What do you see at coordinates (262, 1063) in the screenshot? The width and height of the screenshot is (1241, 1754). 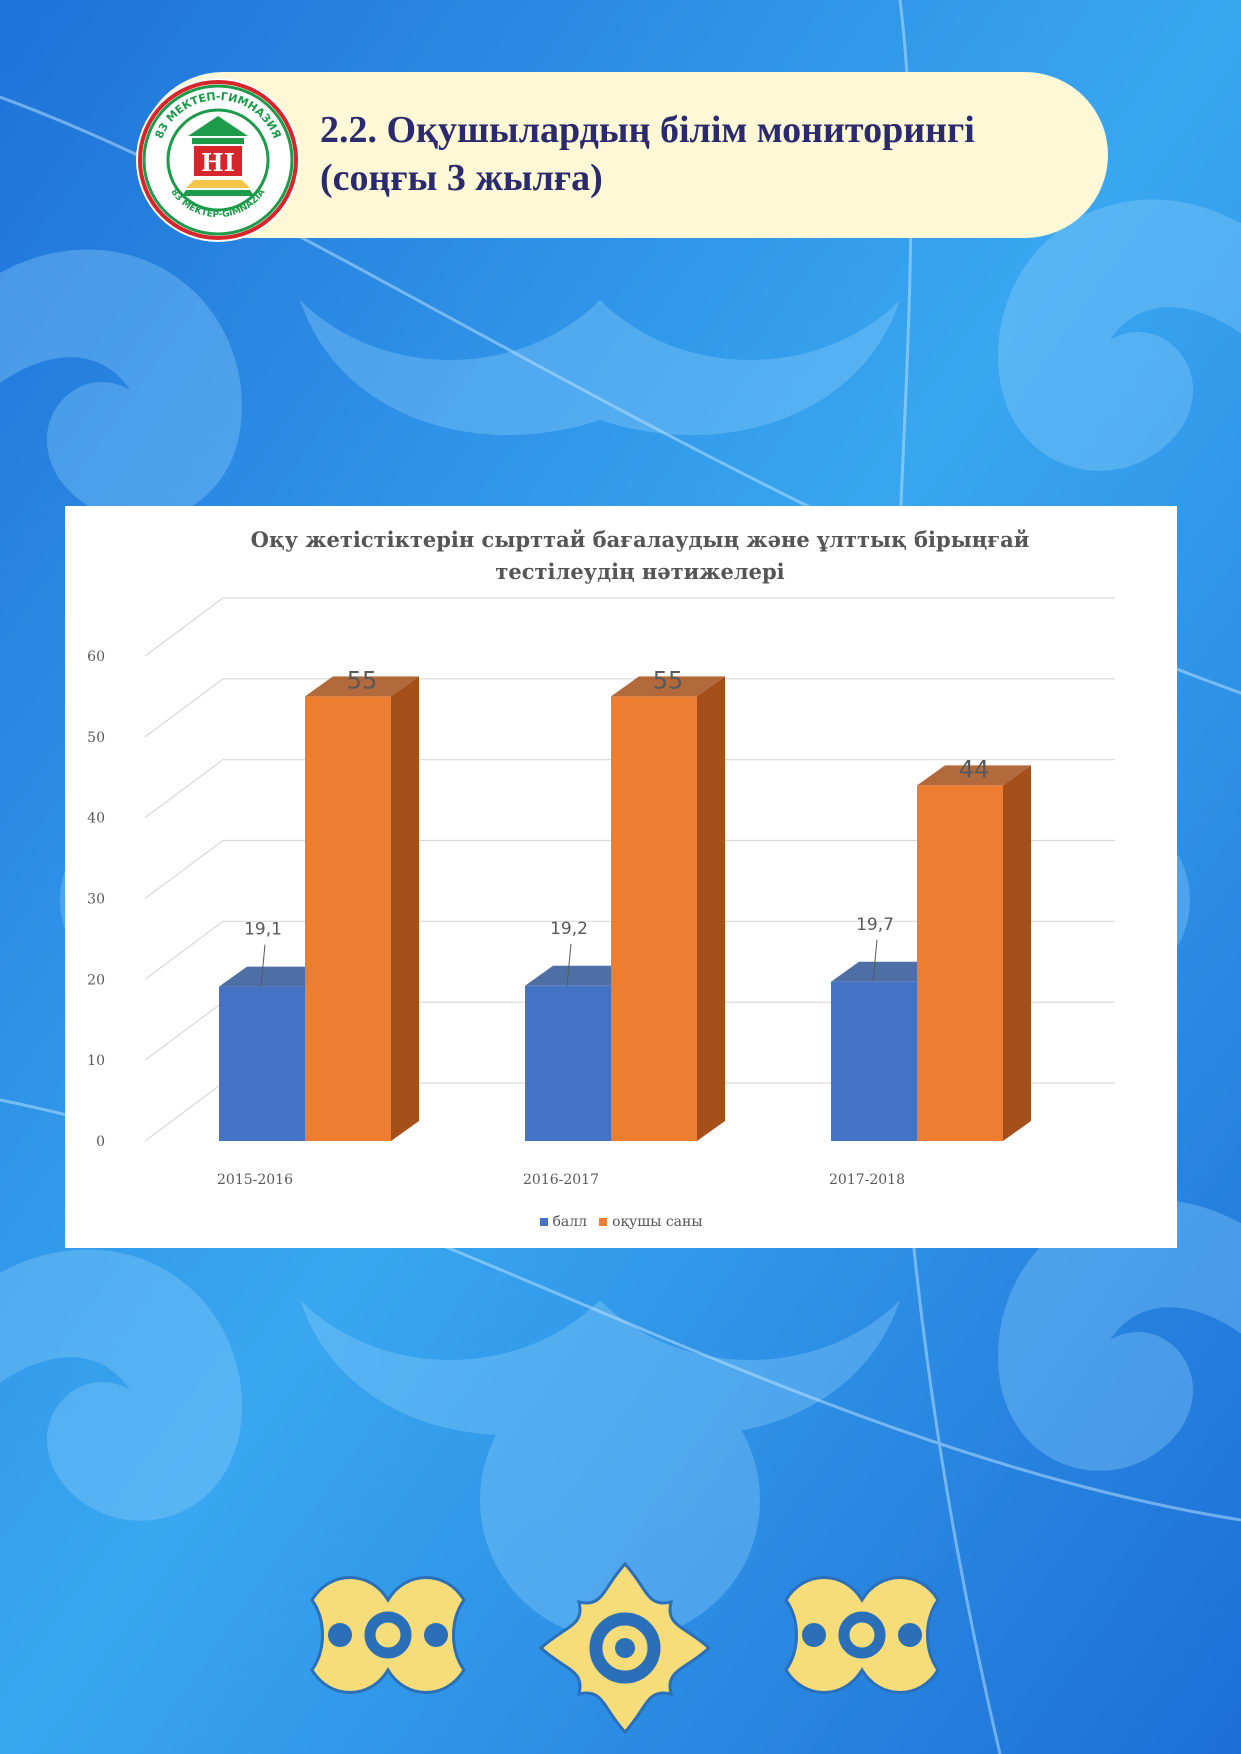 I see `bar-ball-2015-2016` at bounding box center [262, 1063].